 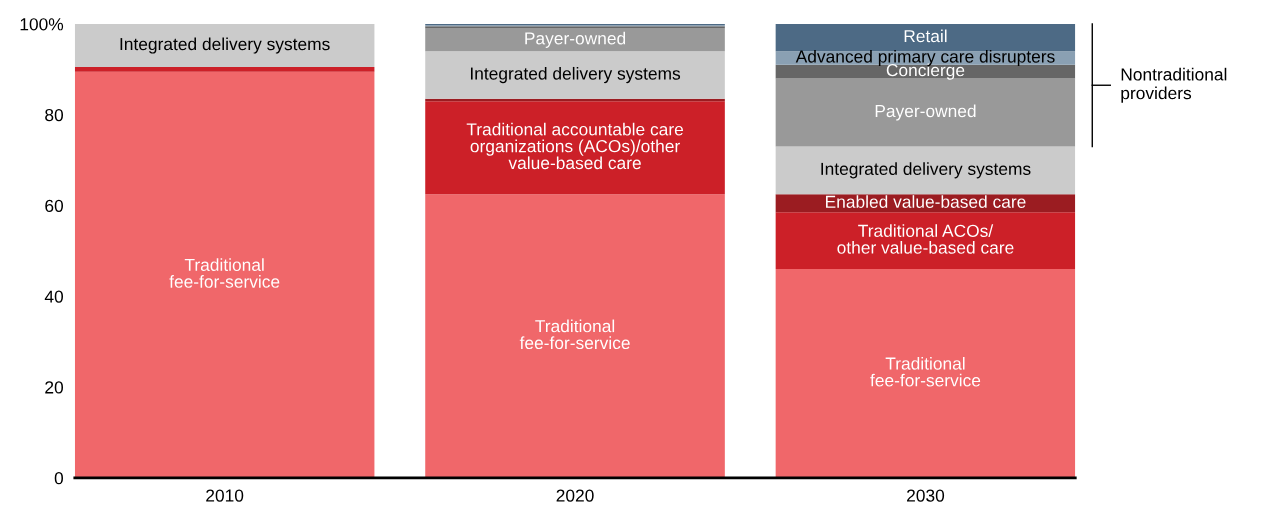 What do you see at coordinates (54, 296) in the screenshot?
I see `y-tick-label: 40` at bounding box center [54, 296].